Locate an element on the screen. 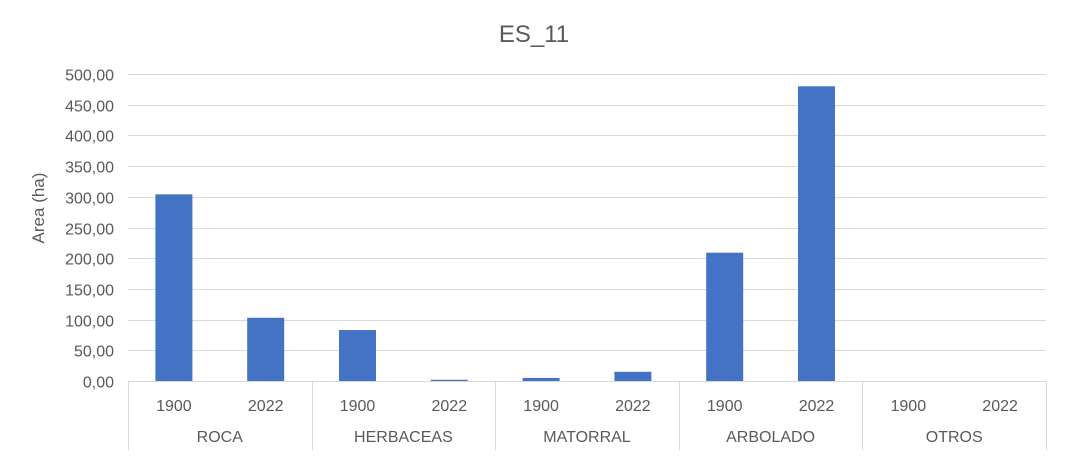 This screenshot has width=1069, height=459. x-category-label: HERBACEAS is located at coordinates (403, 437).